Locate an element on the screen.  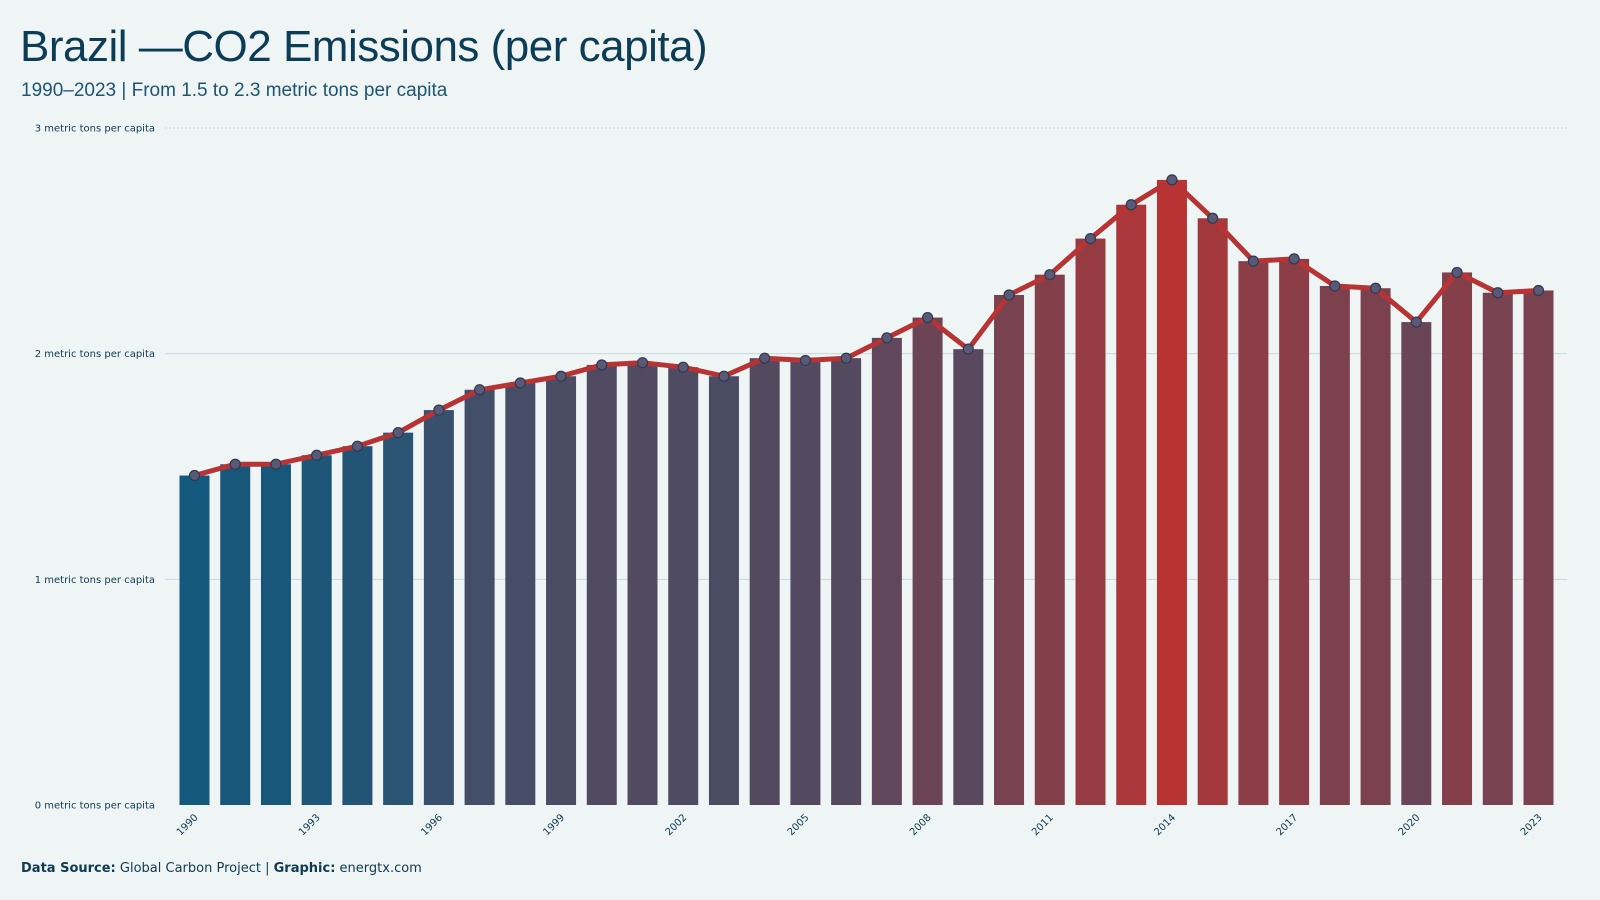
marker-1995 is located at coordinates (398, 433).